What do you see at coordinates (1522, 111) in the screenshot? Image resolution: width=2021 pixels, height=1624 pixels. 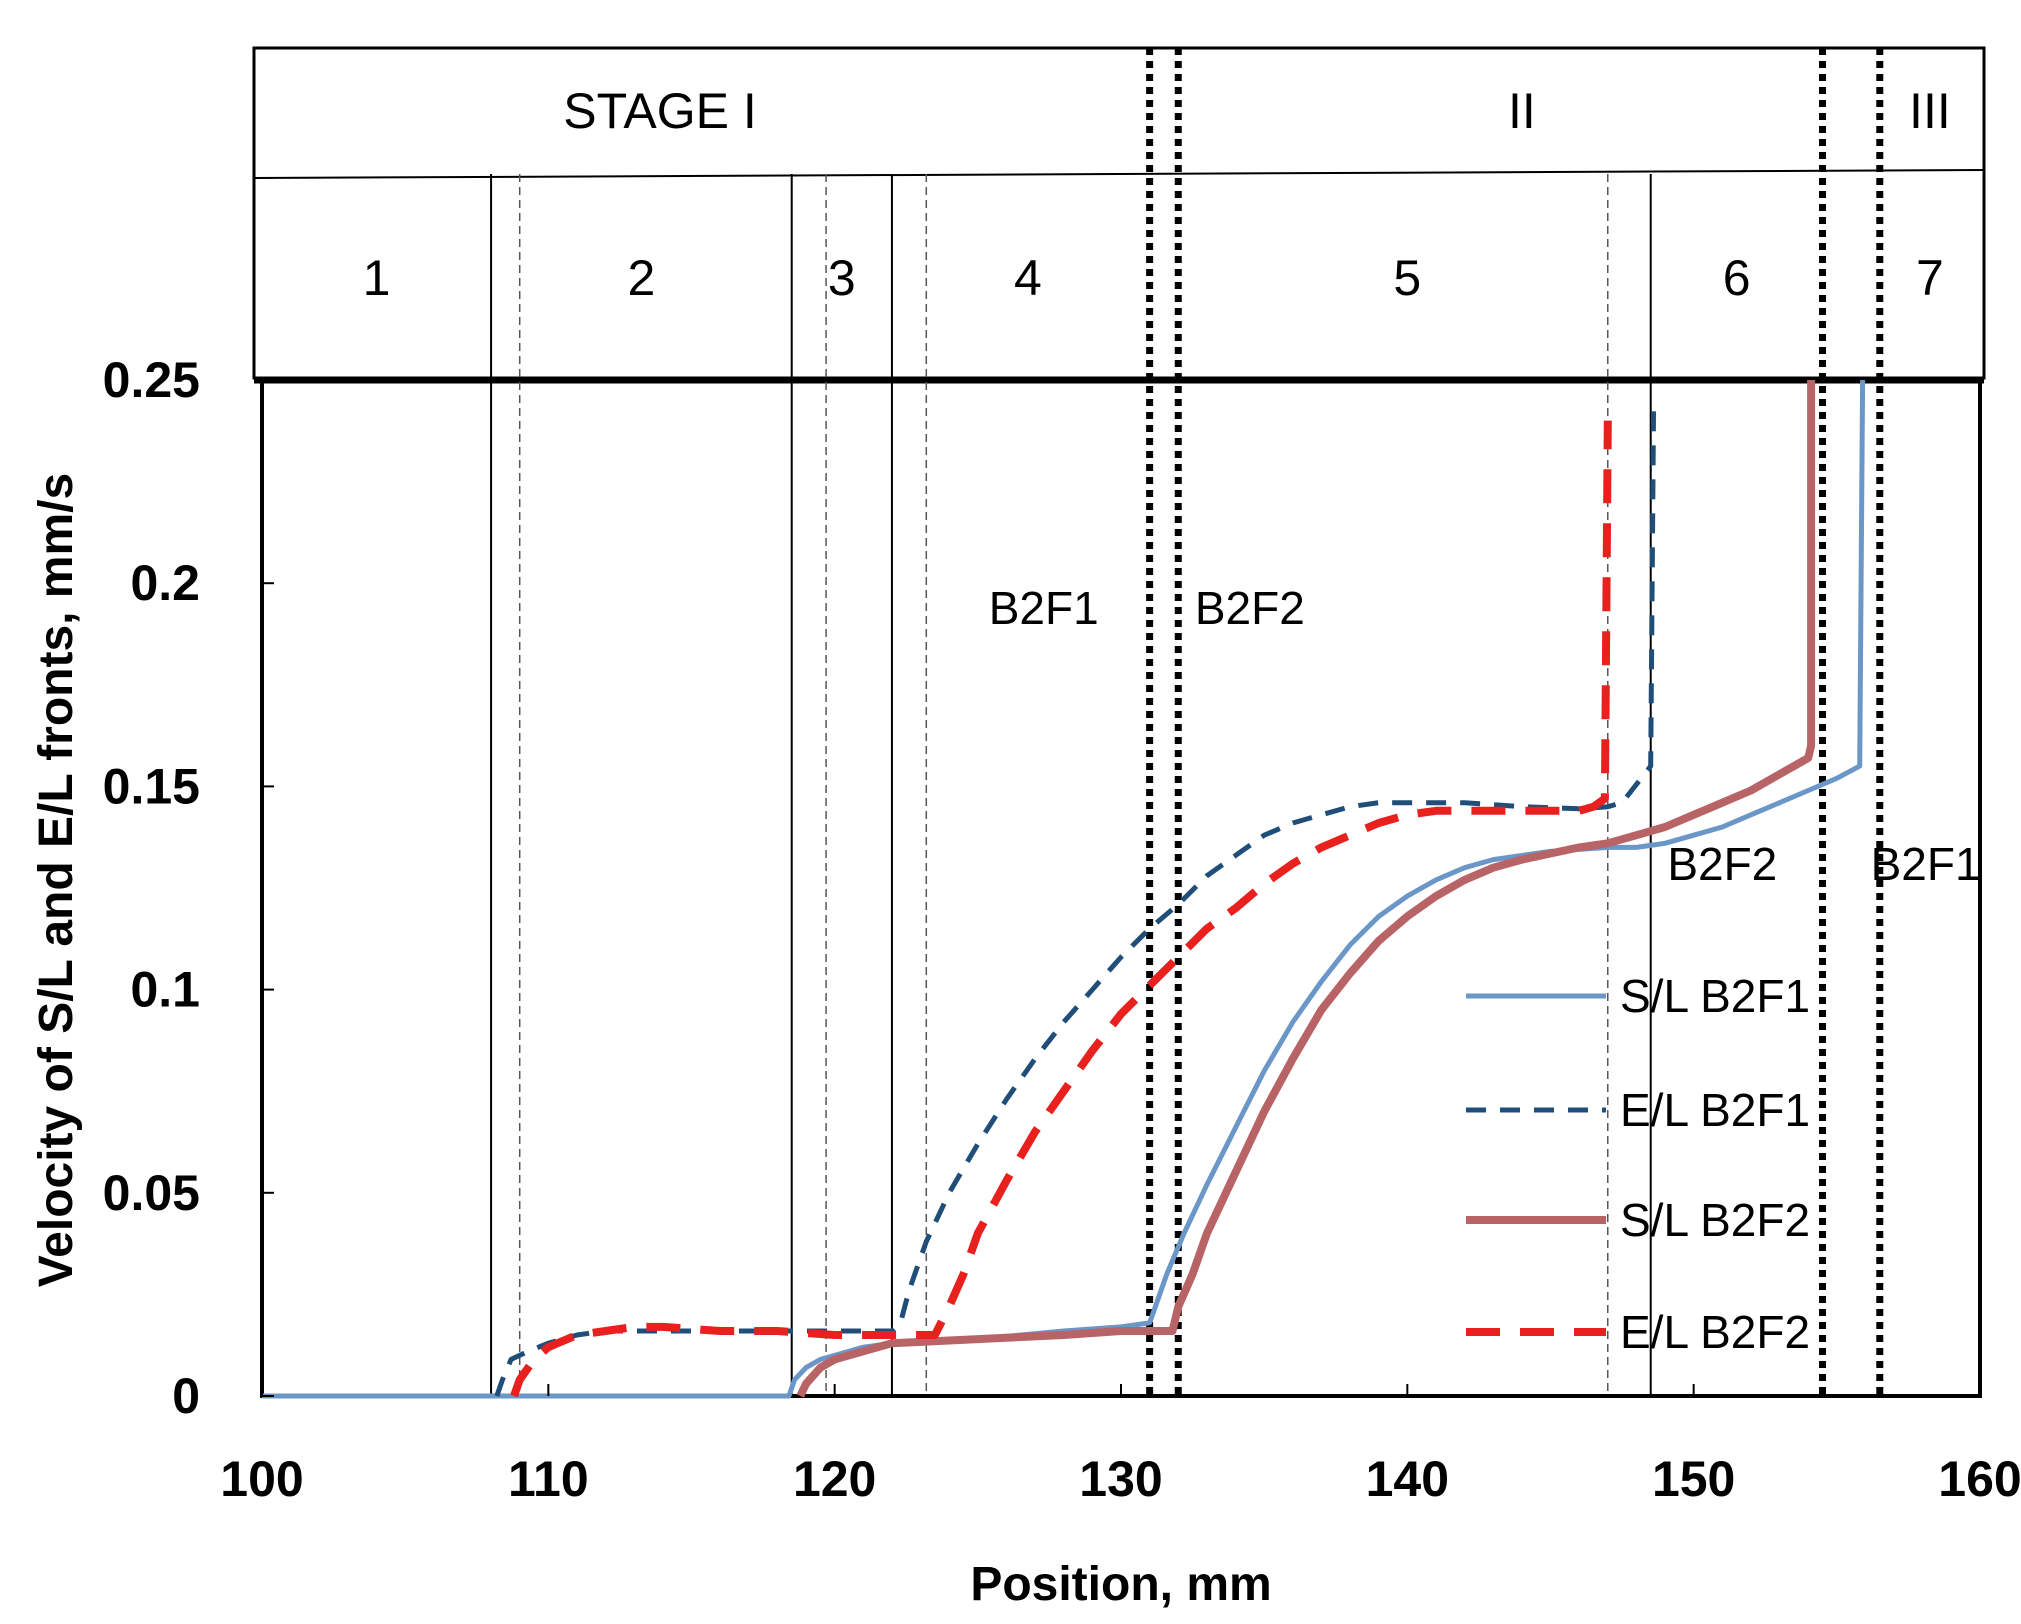 I see `stage-label: II` at bounding box center [1522, 111].